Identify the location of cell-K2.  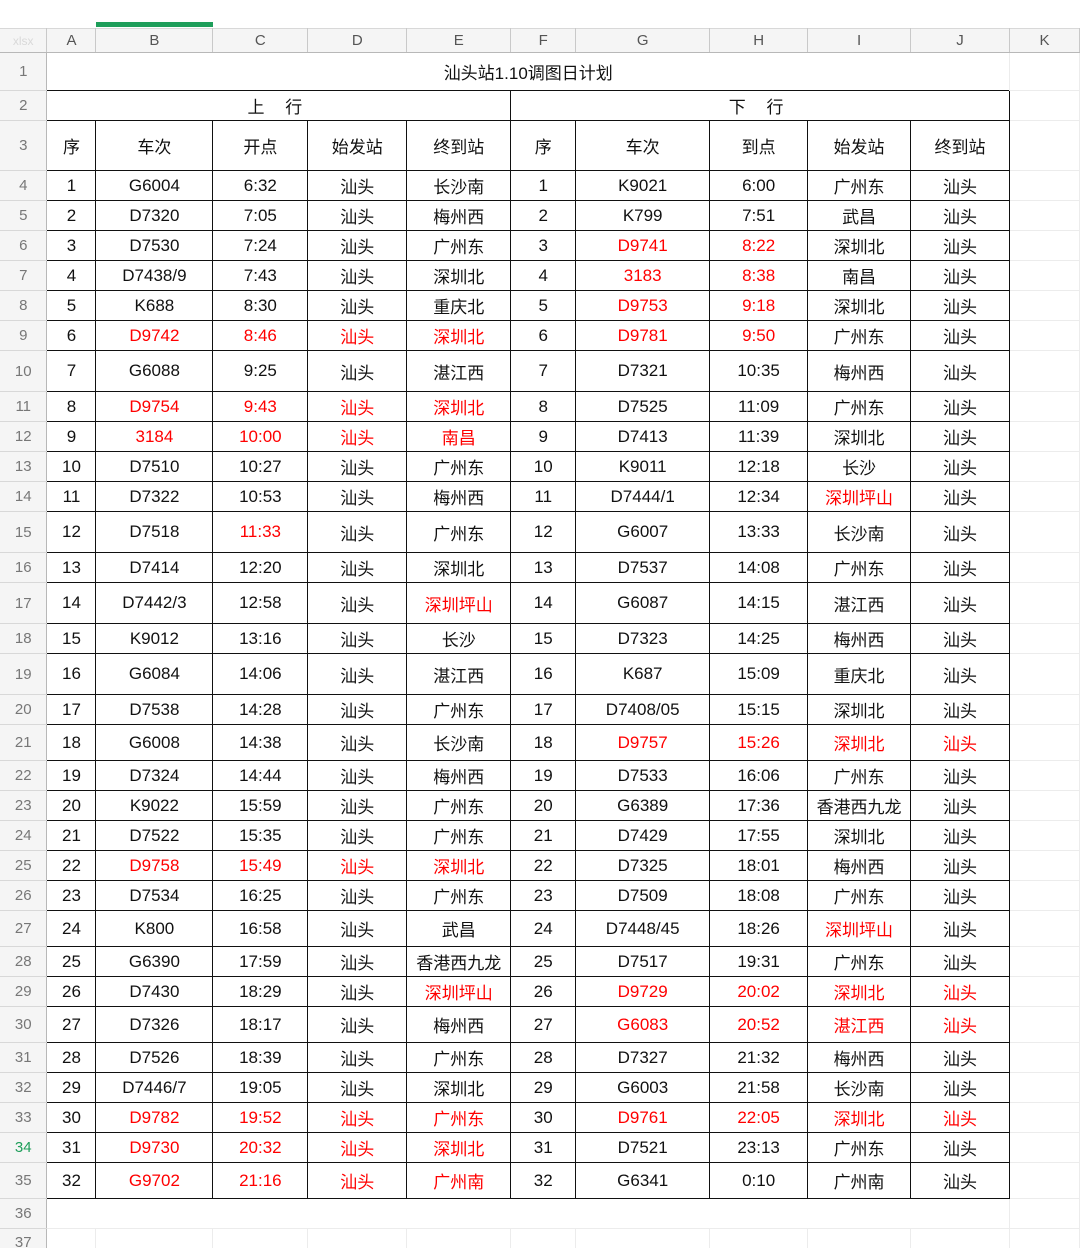
(1044, 105).